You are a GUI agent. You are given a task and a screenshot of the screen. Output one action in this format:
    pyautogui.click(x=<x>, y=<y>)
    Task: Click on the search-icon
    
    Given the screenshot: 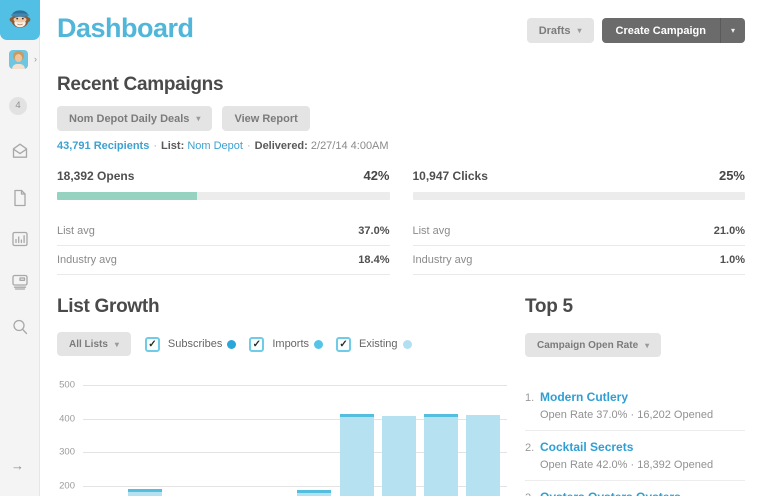 What is the action you would take?
    pyautogui.click(x=20, y=330)
    